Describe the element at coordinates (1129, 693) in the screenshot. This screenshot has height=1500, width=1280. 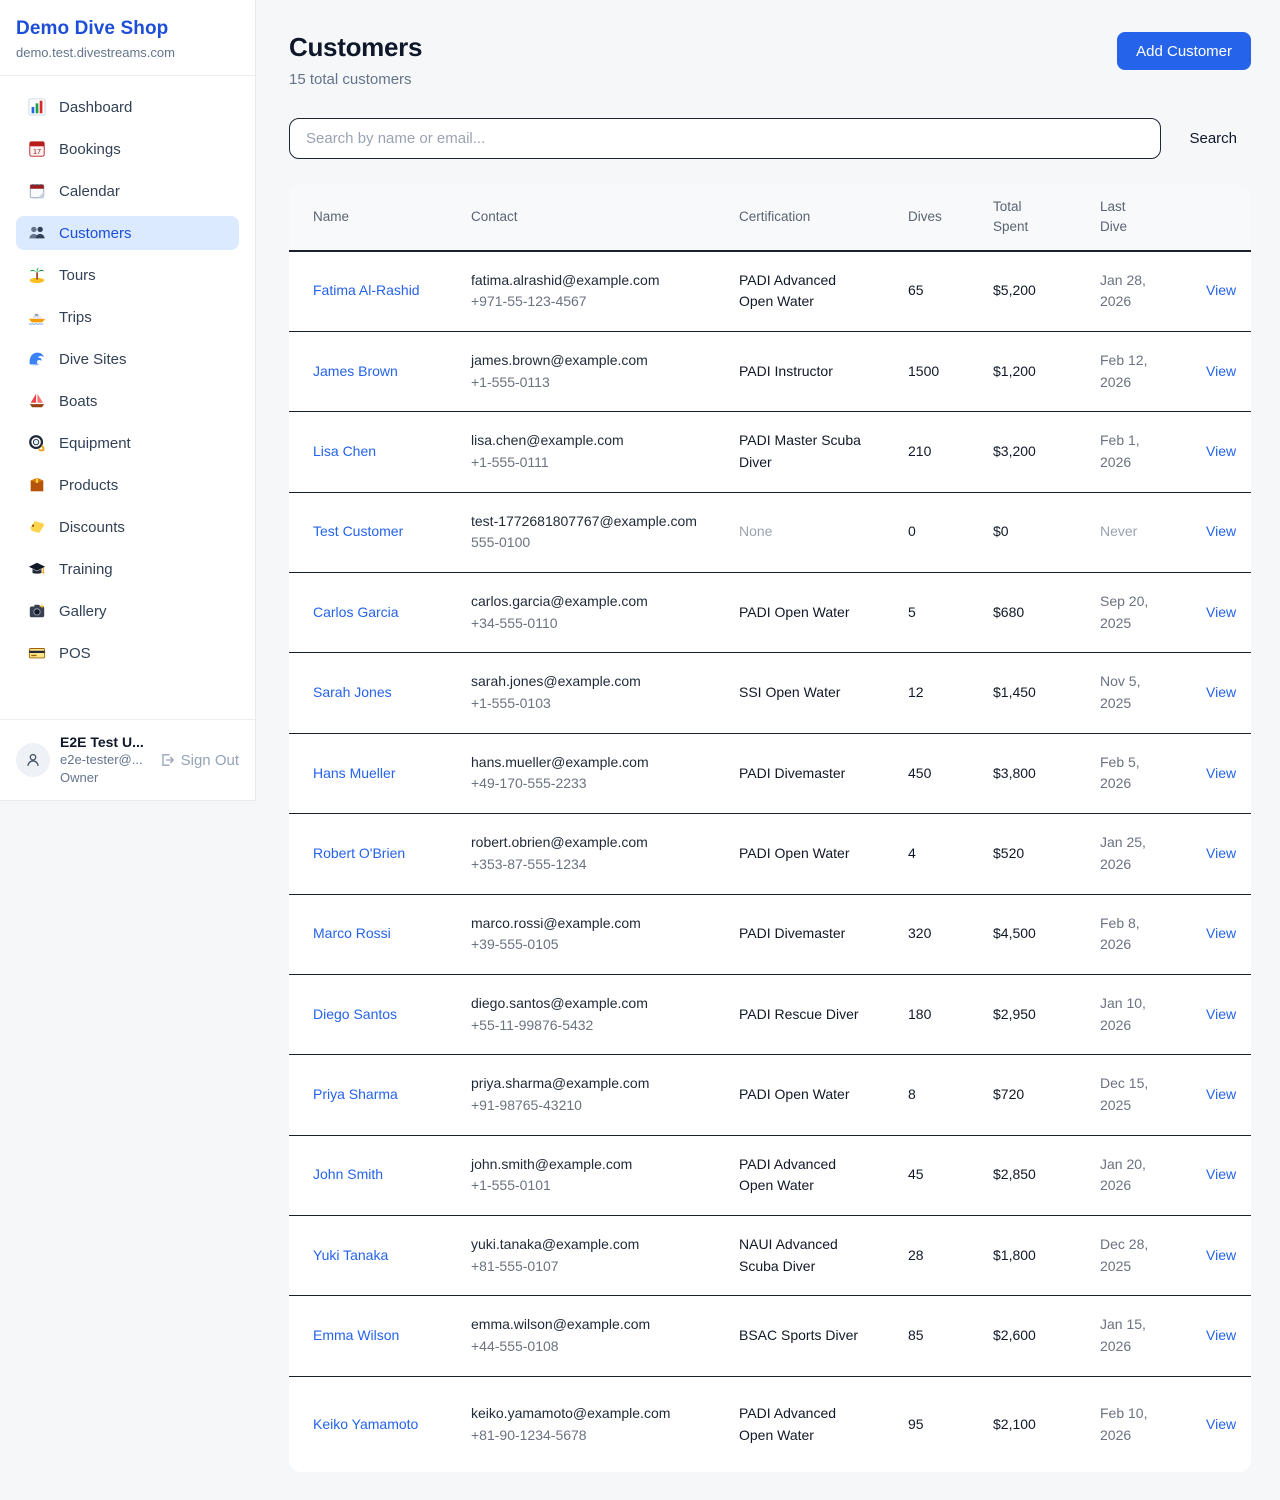
I see `last-dive-cell: Nov 5, 2025` at that location.